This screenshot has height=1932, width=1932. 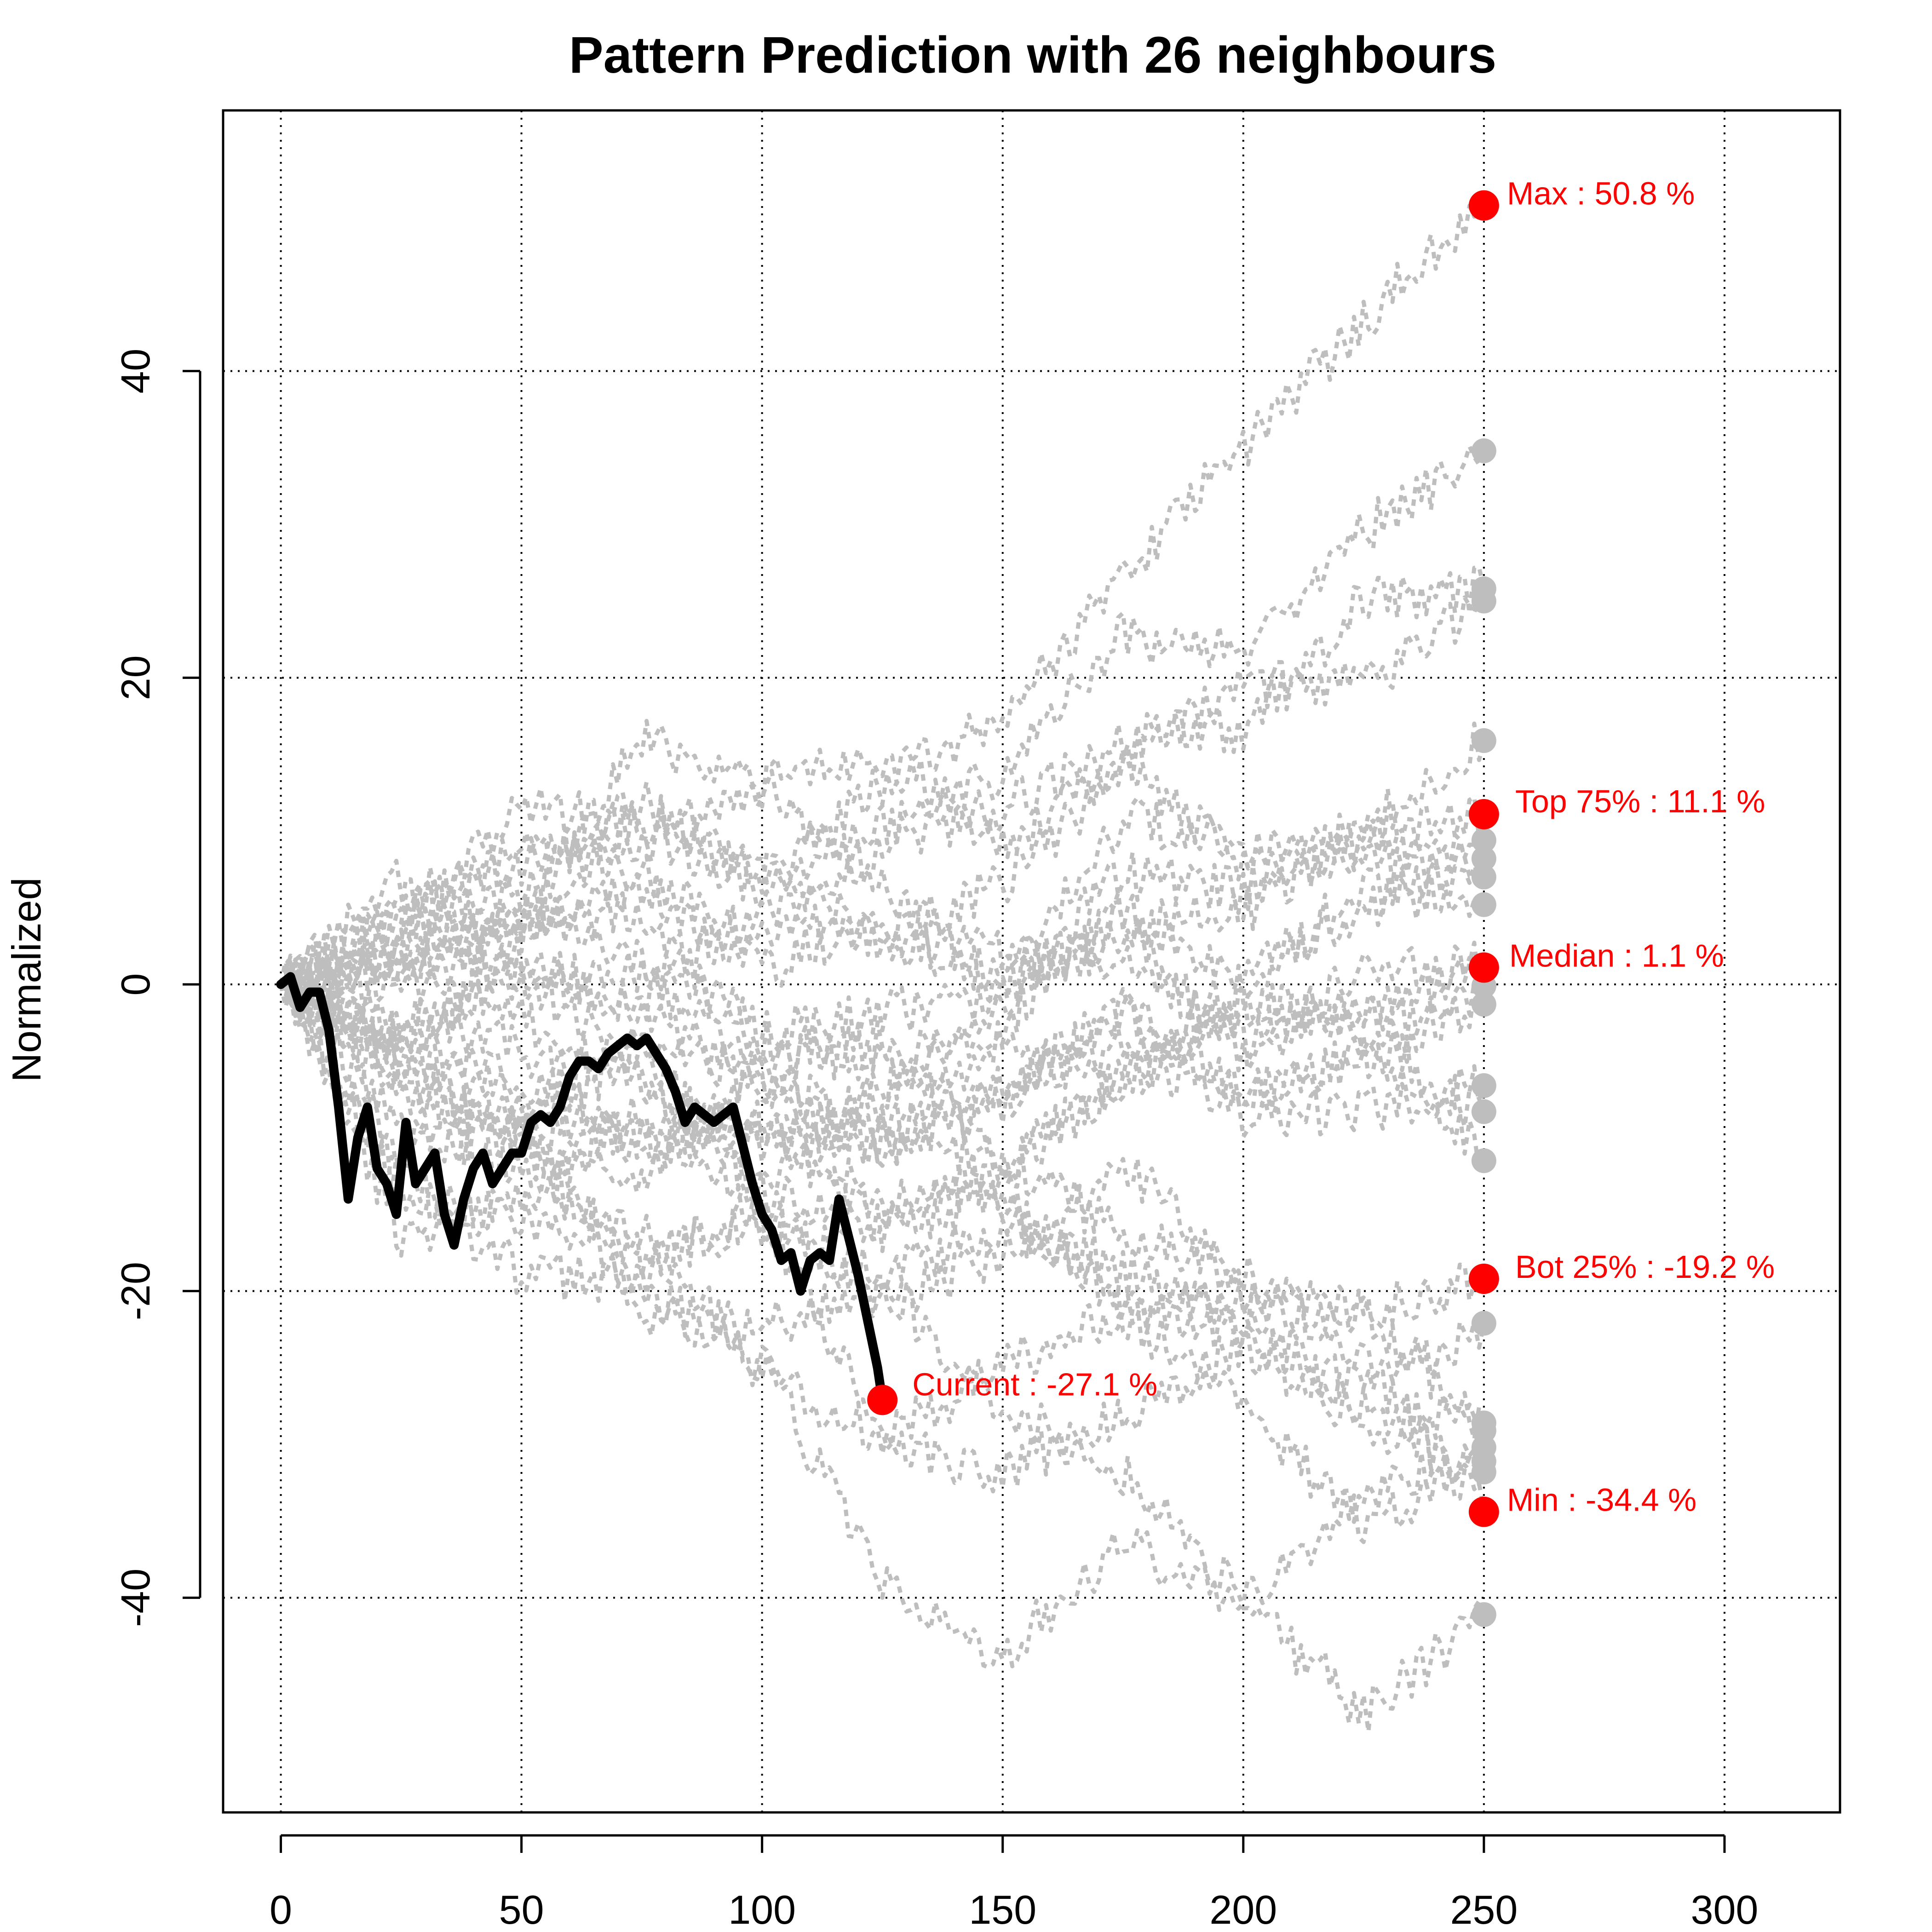 I want to click on annotation-label-4: Median : 1.1 %, so click(x=1616, y=955).